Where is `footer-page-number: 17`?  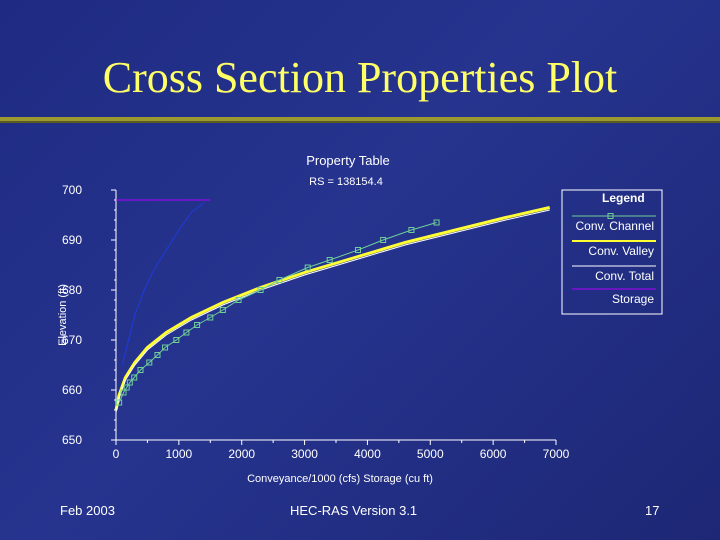 footer-page-number: 17 is located at coordinates (652, 510).